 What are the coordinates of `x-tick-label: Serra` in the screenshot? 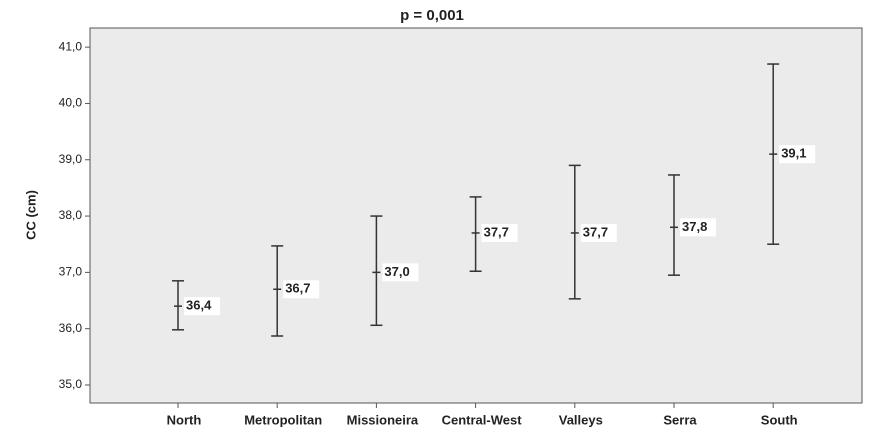 It's located at (680, 419).